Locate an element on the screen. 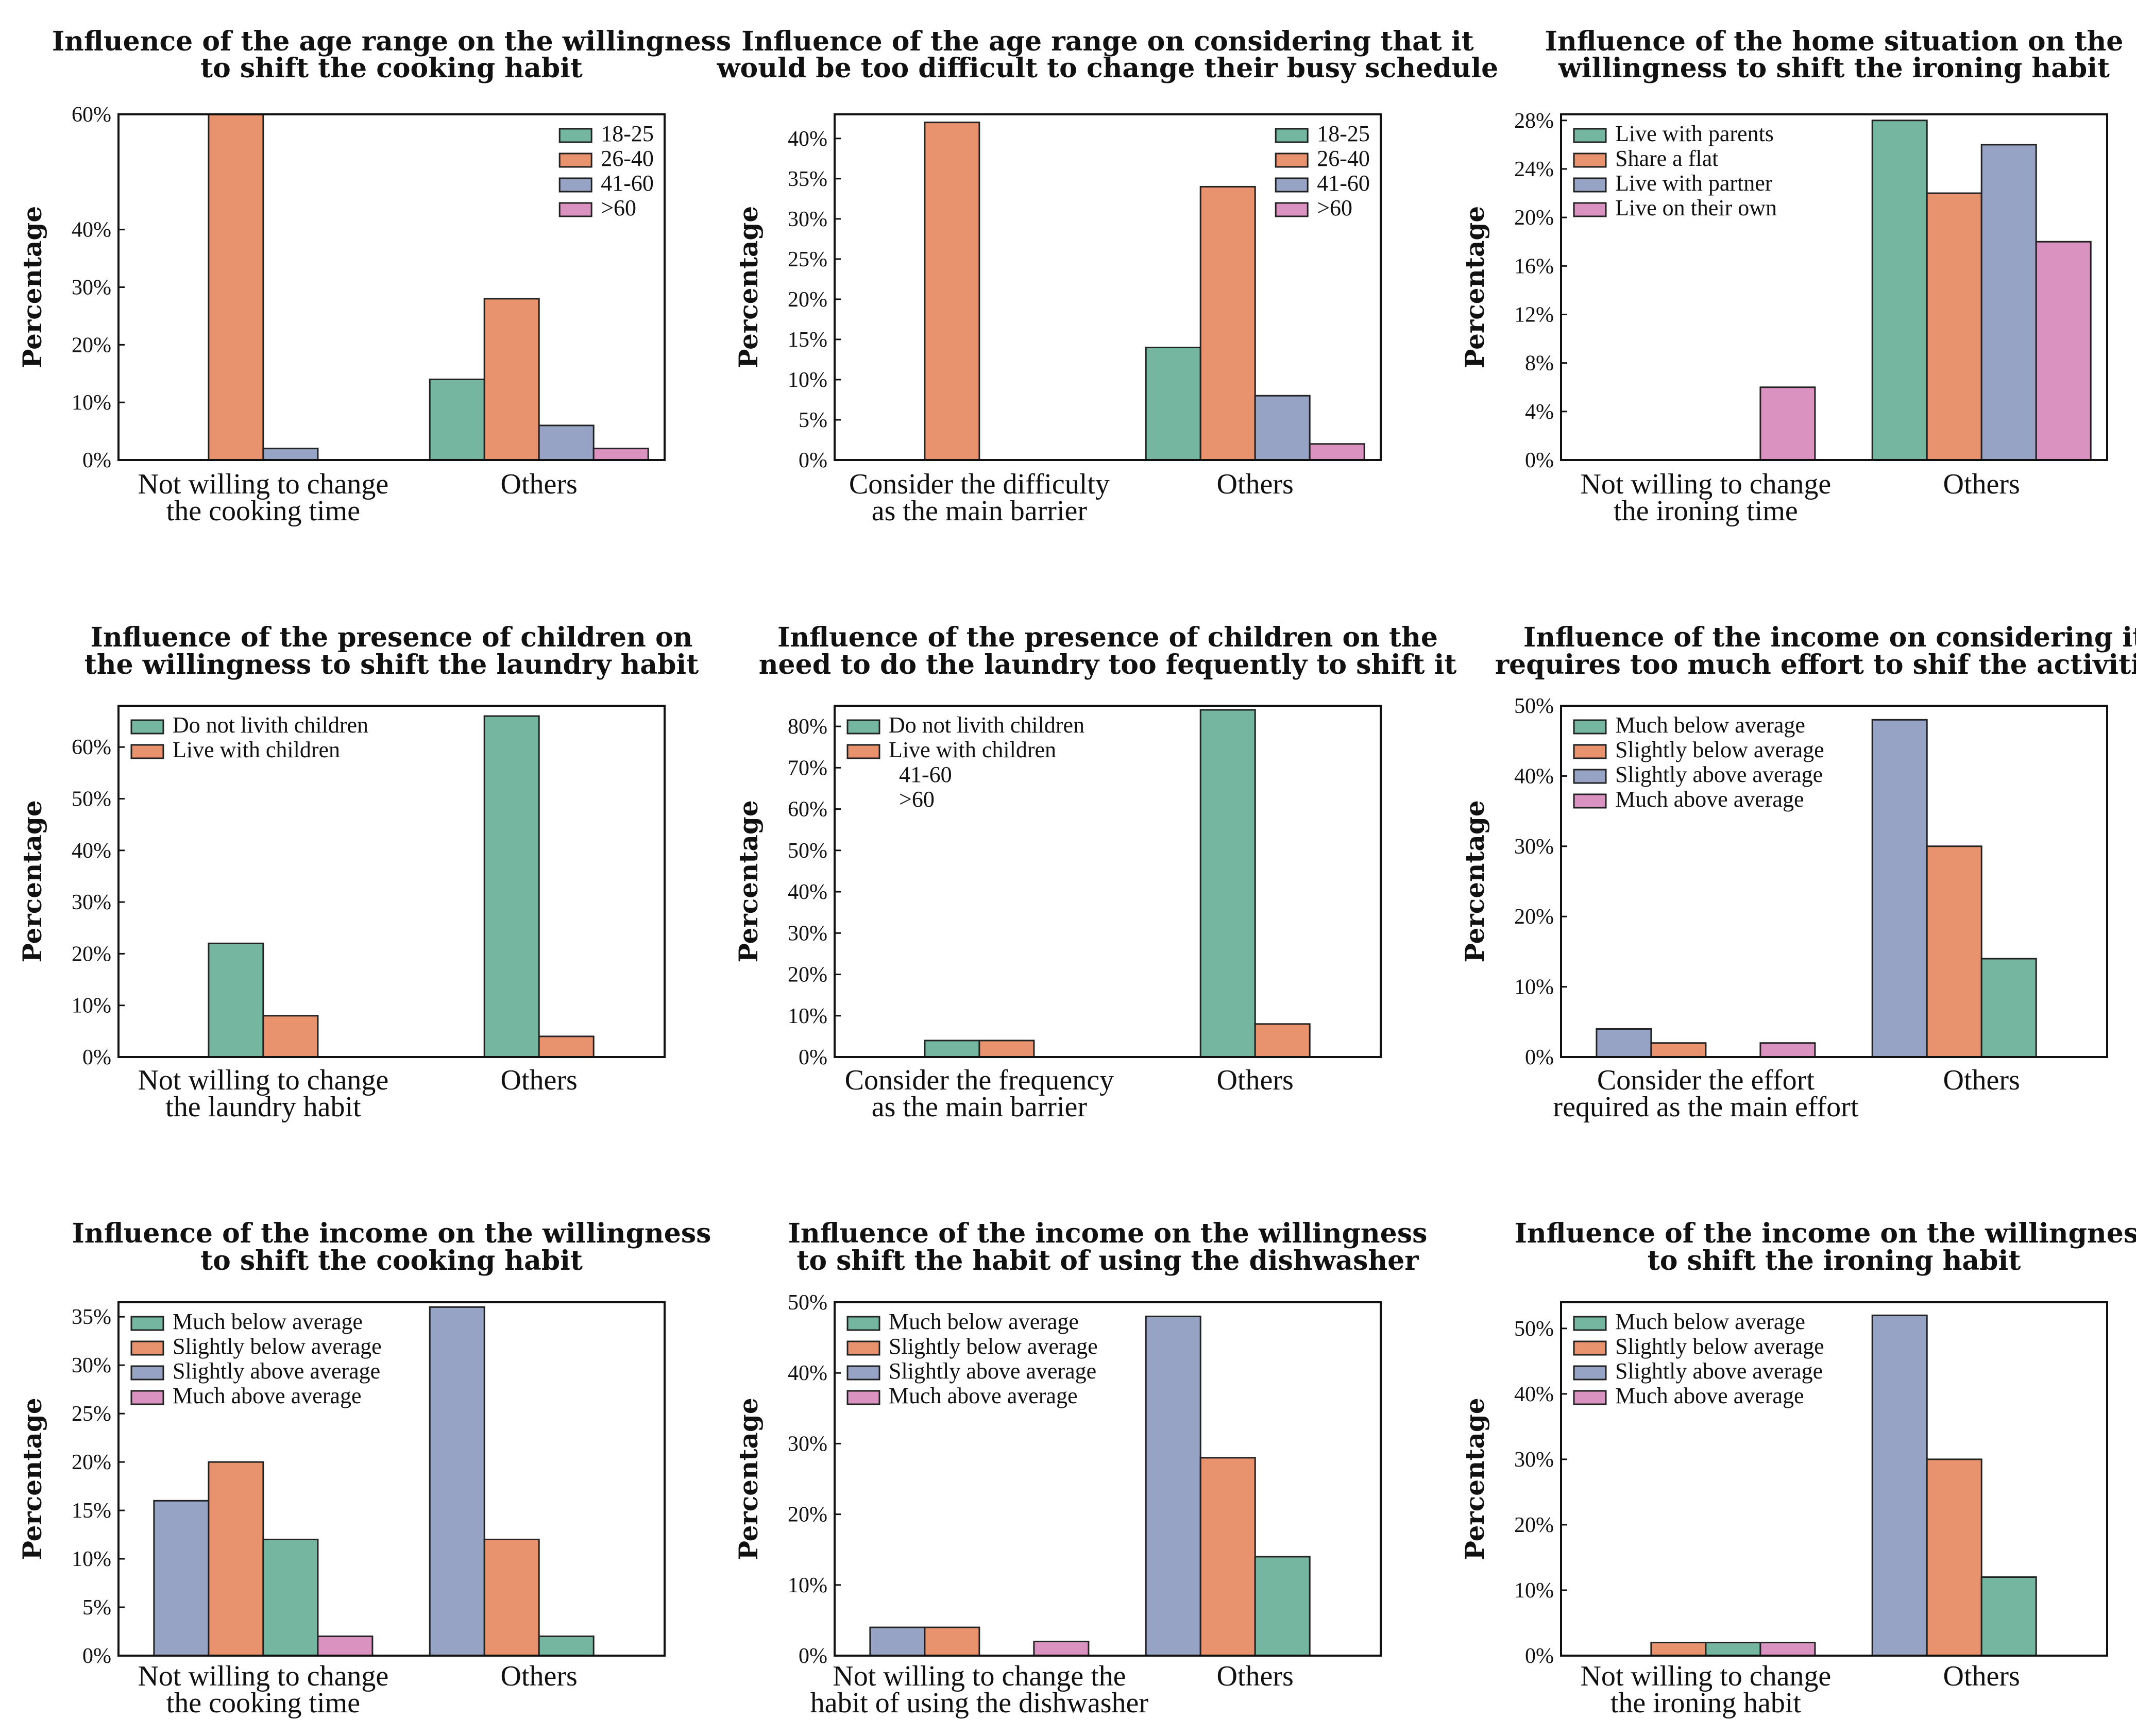  y-tick-label: 24% is located at coordinates (1534, 169).